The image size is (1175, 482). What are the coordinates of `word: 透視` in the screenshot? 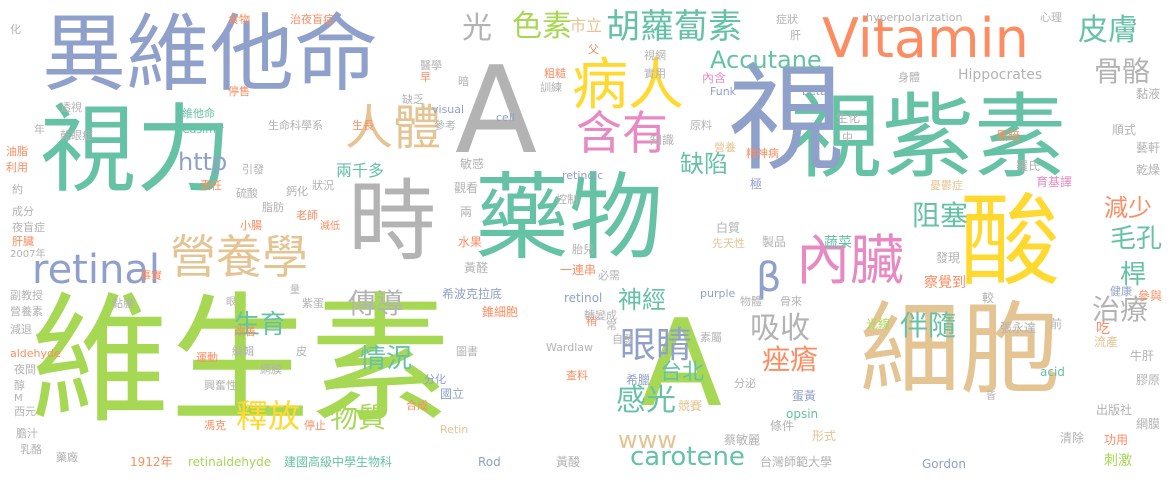 It's located at (71, 107).